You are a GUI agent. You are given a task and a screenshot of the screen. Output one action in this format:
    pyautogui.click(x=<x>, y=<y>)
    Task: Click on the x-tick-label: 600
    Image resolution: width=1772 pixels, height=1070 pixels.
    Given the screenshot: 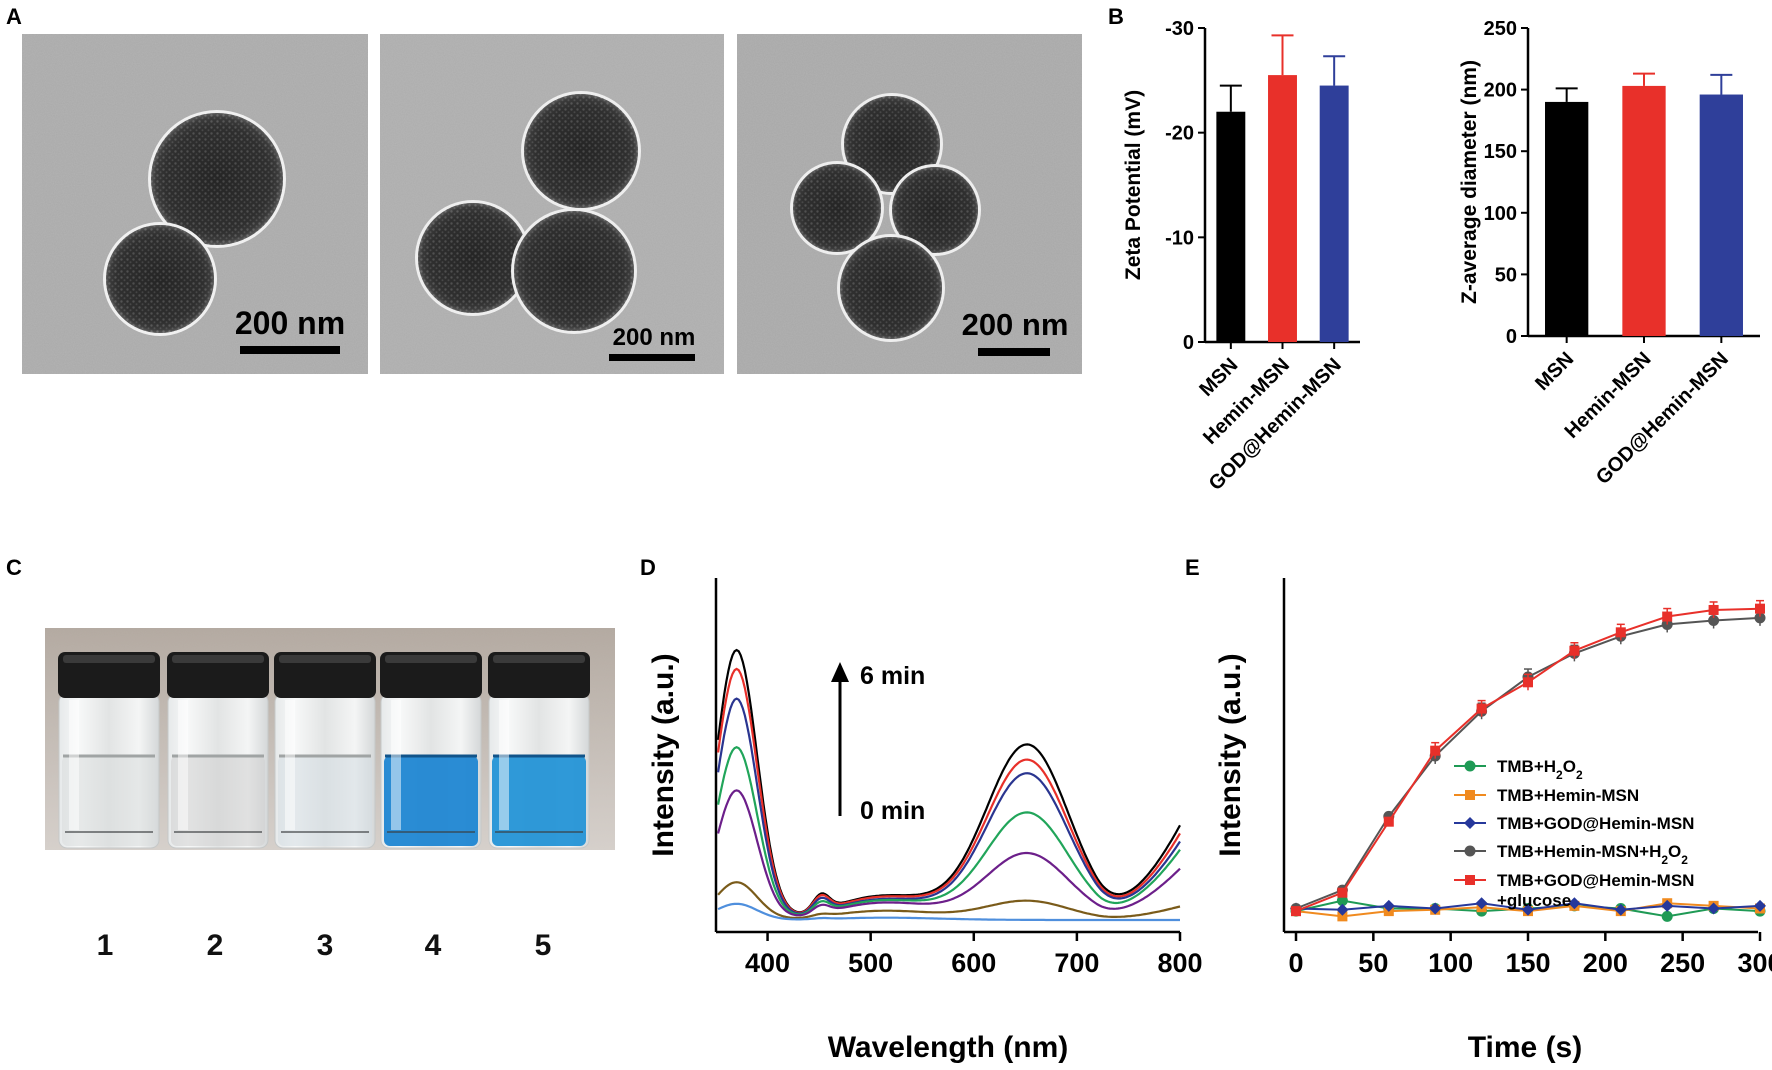 What is the action you would take?
    pyautogui.click(x=973, y=963)
    